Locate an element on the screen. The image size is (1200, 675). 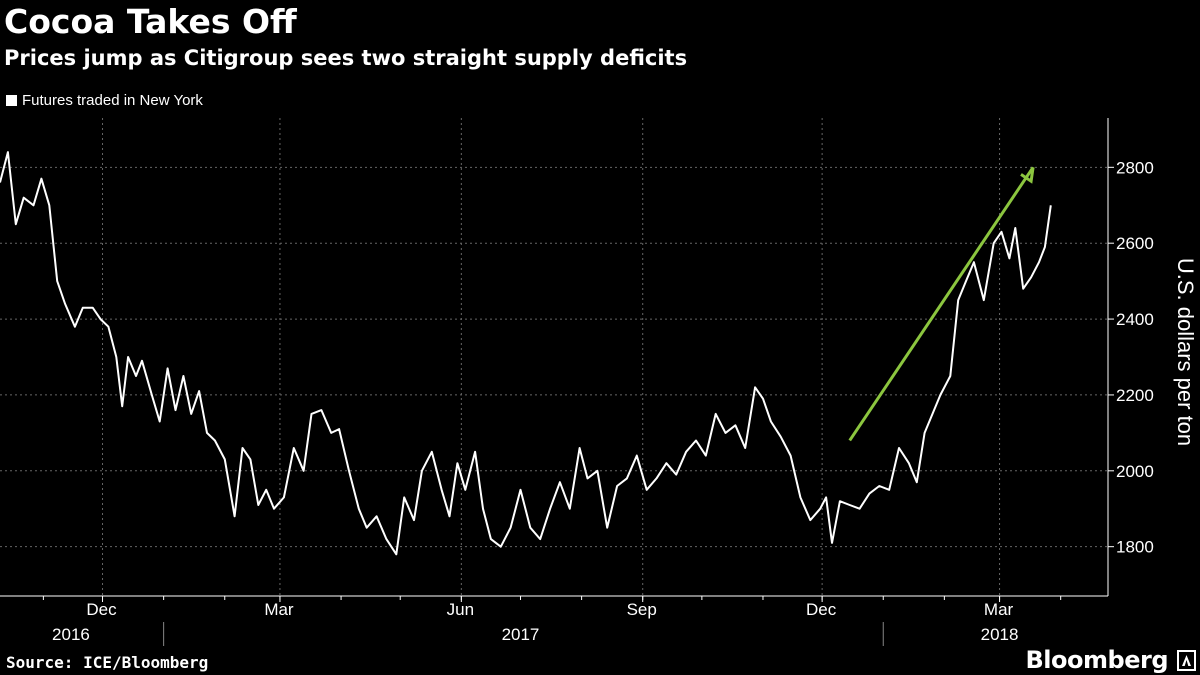
legend: Futures traded in New York is located at coordinates (104, 100).